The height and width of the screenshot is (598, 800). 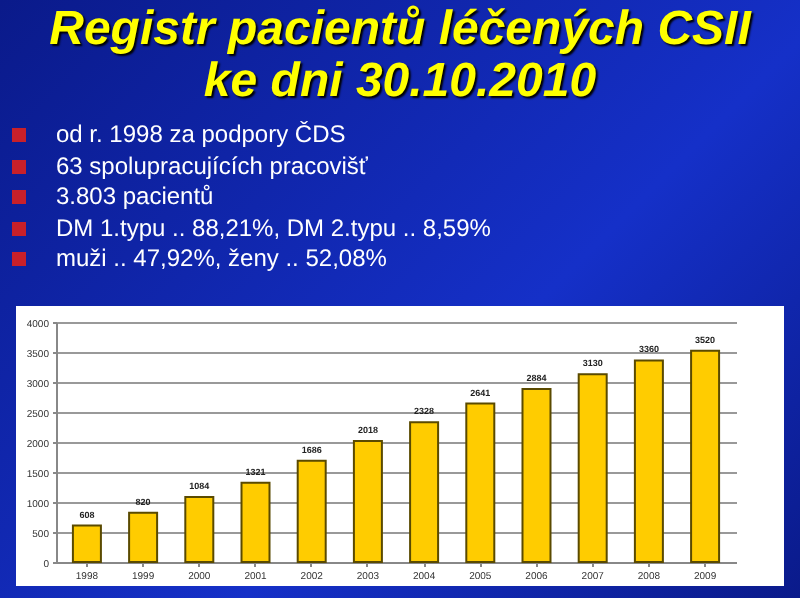 I want to click on text: 3.803 pacientů, so click(x=136, y=197).